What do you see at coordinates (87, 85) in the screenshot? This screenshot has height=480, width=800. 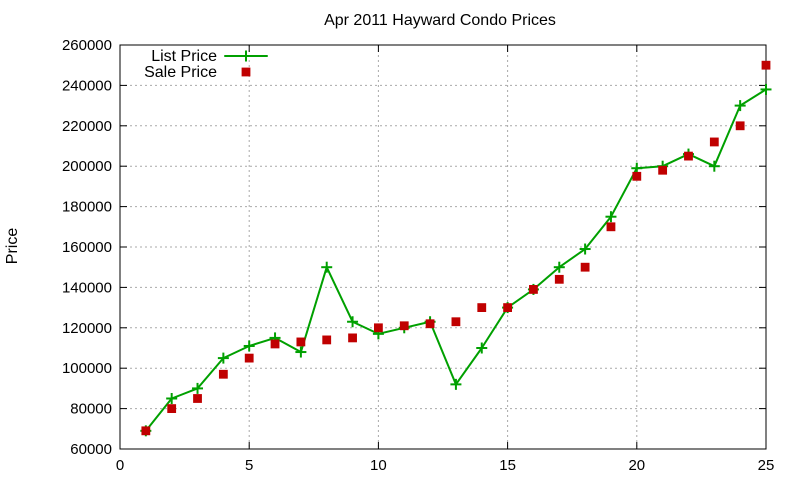 I see `y-tick-label: 240000` at bounding box center [87, 85].